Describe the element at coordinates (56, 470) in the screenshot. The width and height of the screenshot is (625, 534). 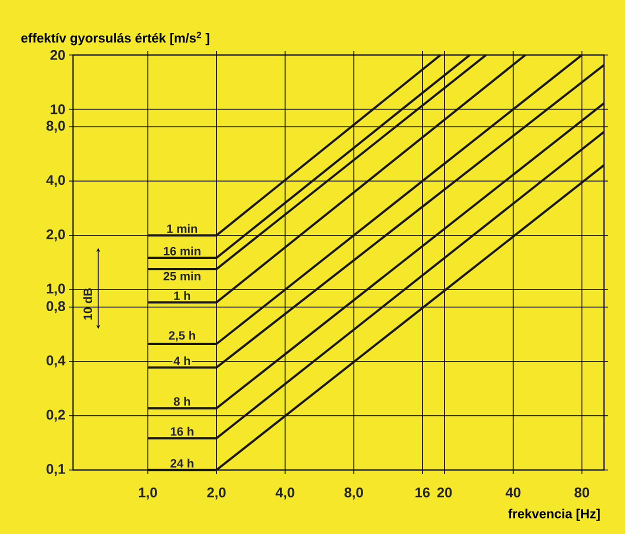
I see `y-tick-label: 0,1` at that location.